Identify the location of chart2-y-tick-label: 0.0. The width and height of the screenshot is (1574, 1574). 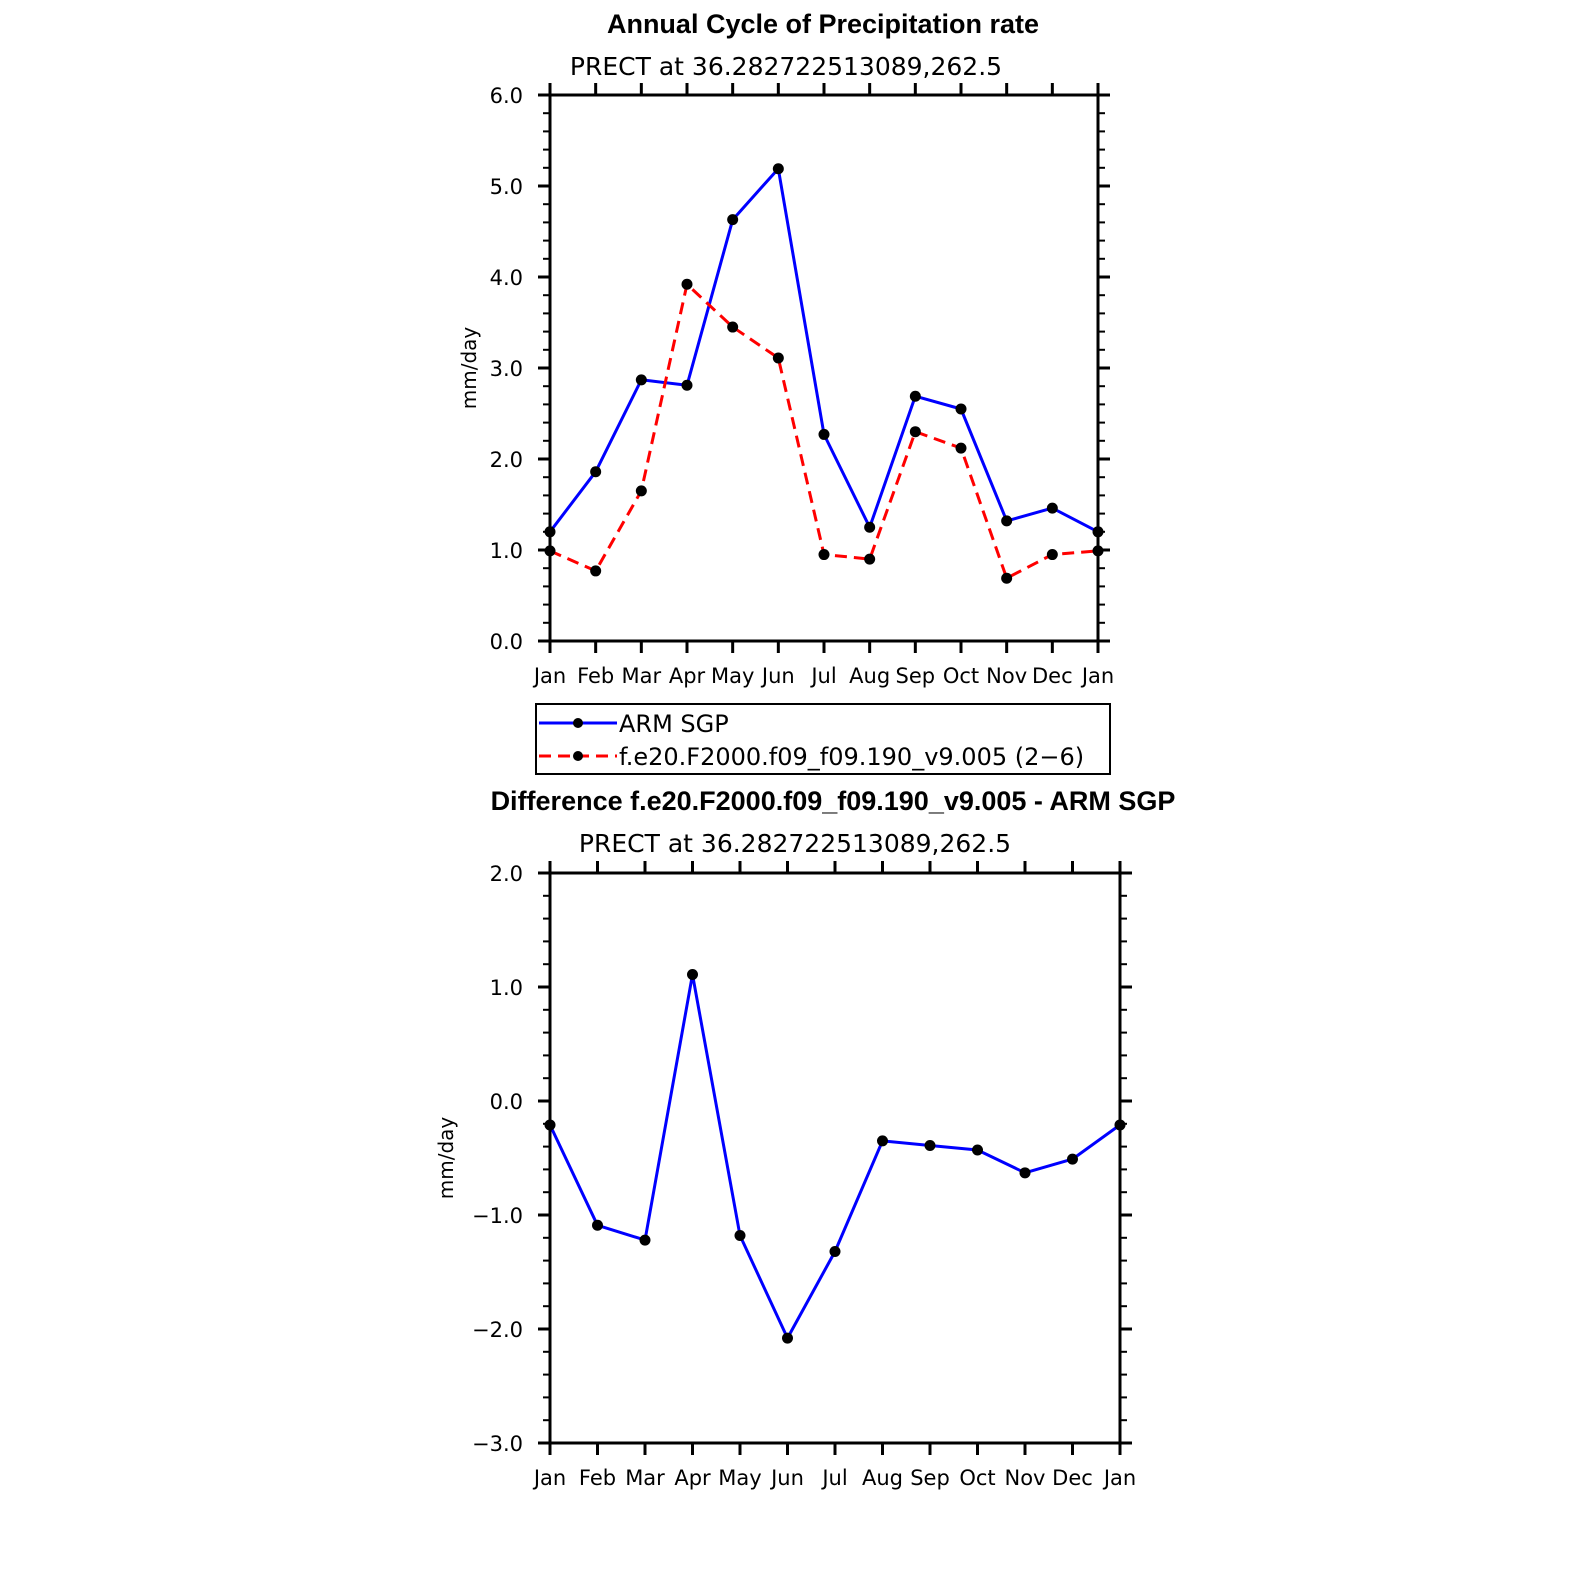
(506, 1102).